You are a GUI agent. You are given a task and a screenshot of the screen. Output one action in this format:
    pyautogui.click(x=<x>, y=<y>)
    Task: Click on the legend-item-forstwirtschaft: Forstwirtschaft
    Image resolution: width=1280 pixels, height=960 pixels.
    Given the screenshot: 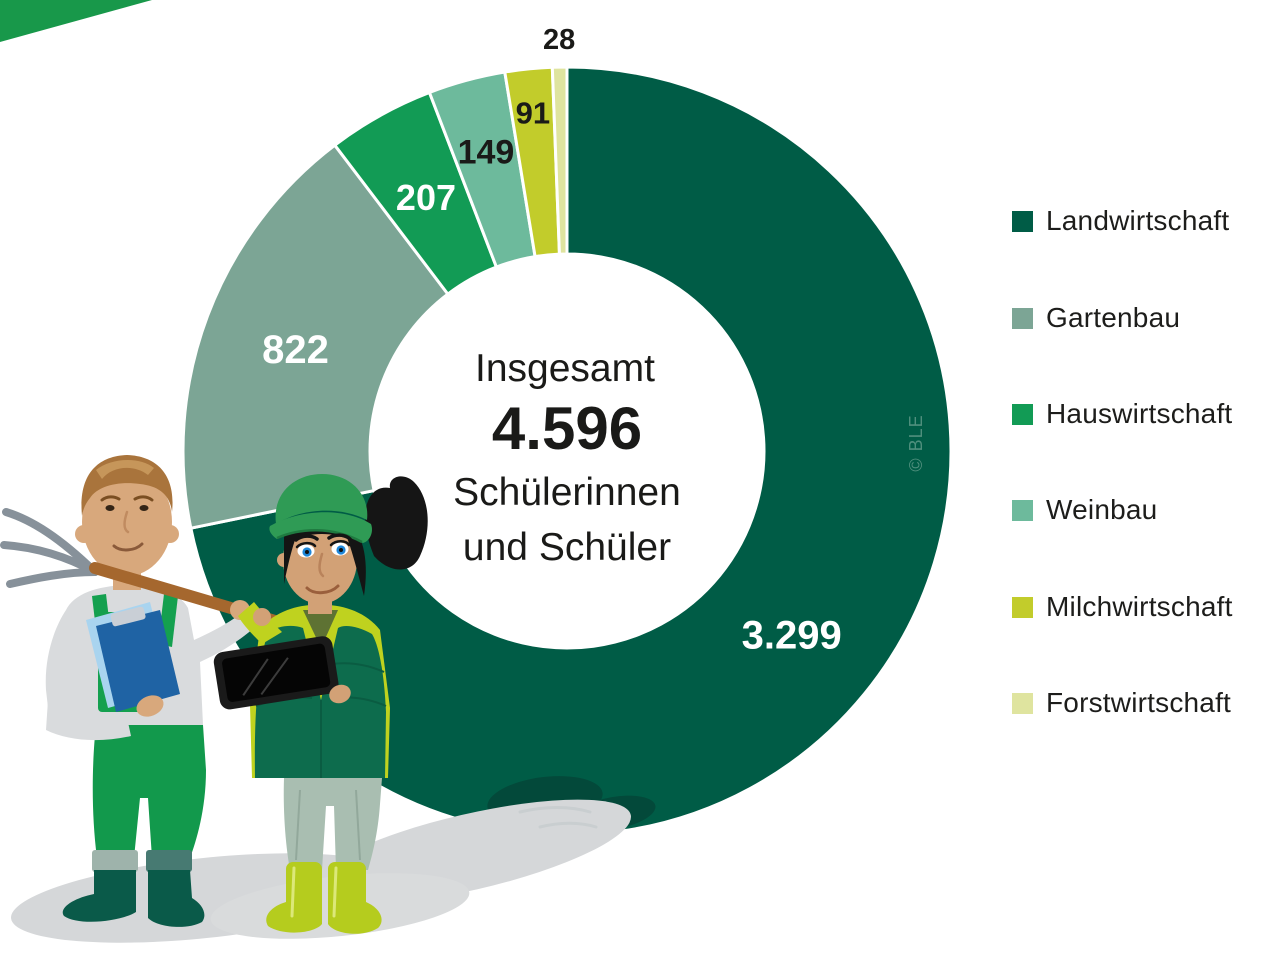 What is the action you would take?
    pyautogui.click(x=1121, y=703)
    